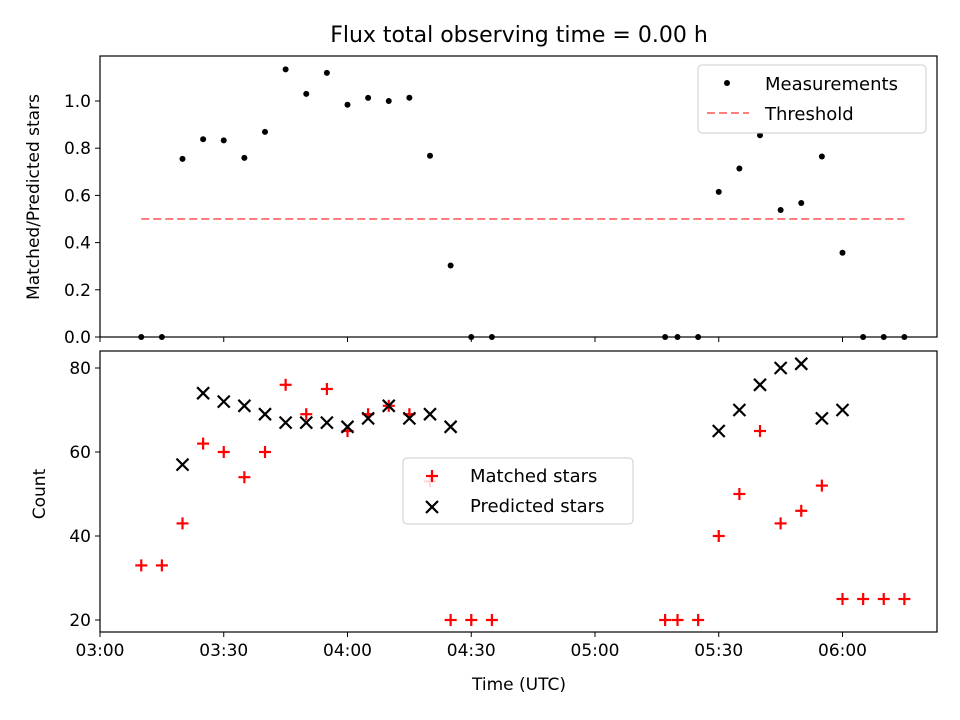 This screenshot has width=960, height=720. I want to click on top-legend-box, so click(812, 99).